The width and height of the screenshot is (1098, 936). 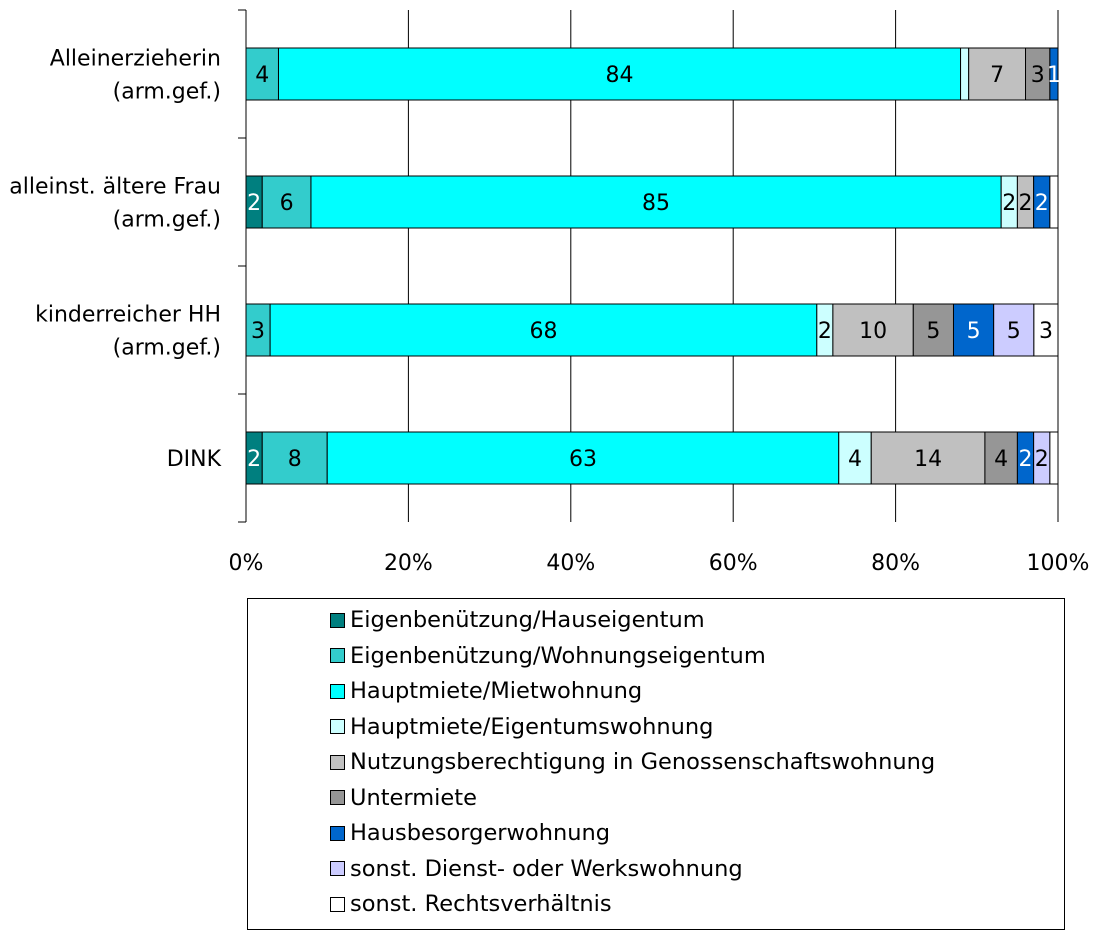 What do you see at coordinates (583, 459) in the screenshot?
I see `data-label: 63` at bounding box center [583, 459].